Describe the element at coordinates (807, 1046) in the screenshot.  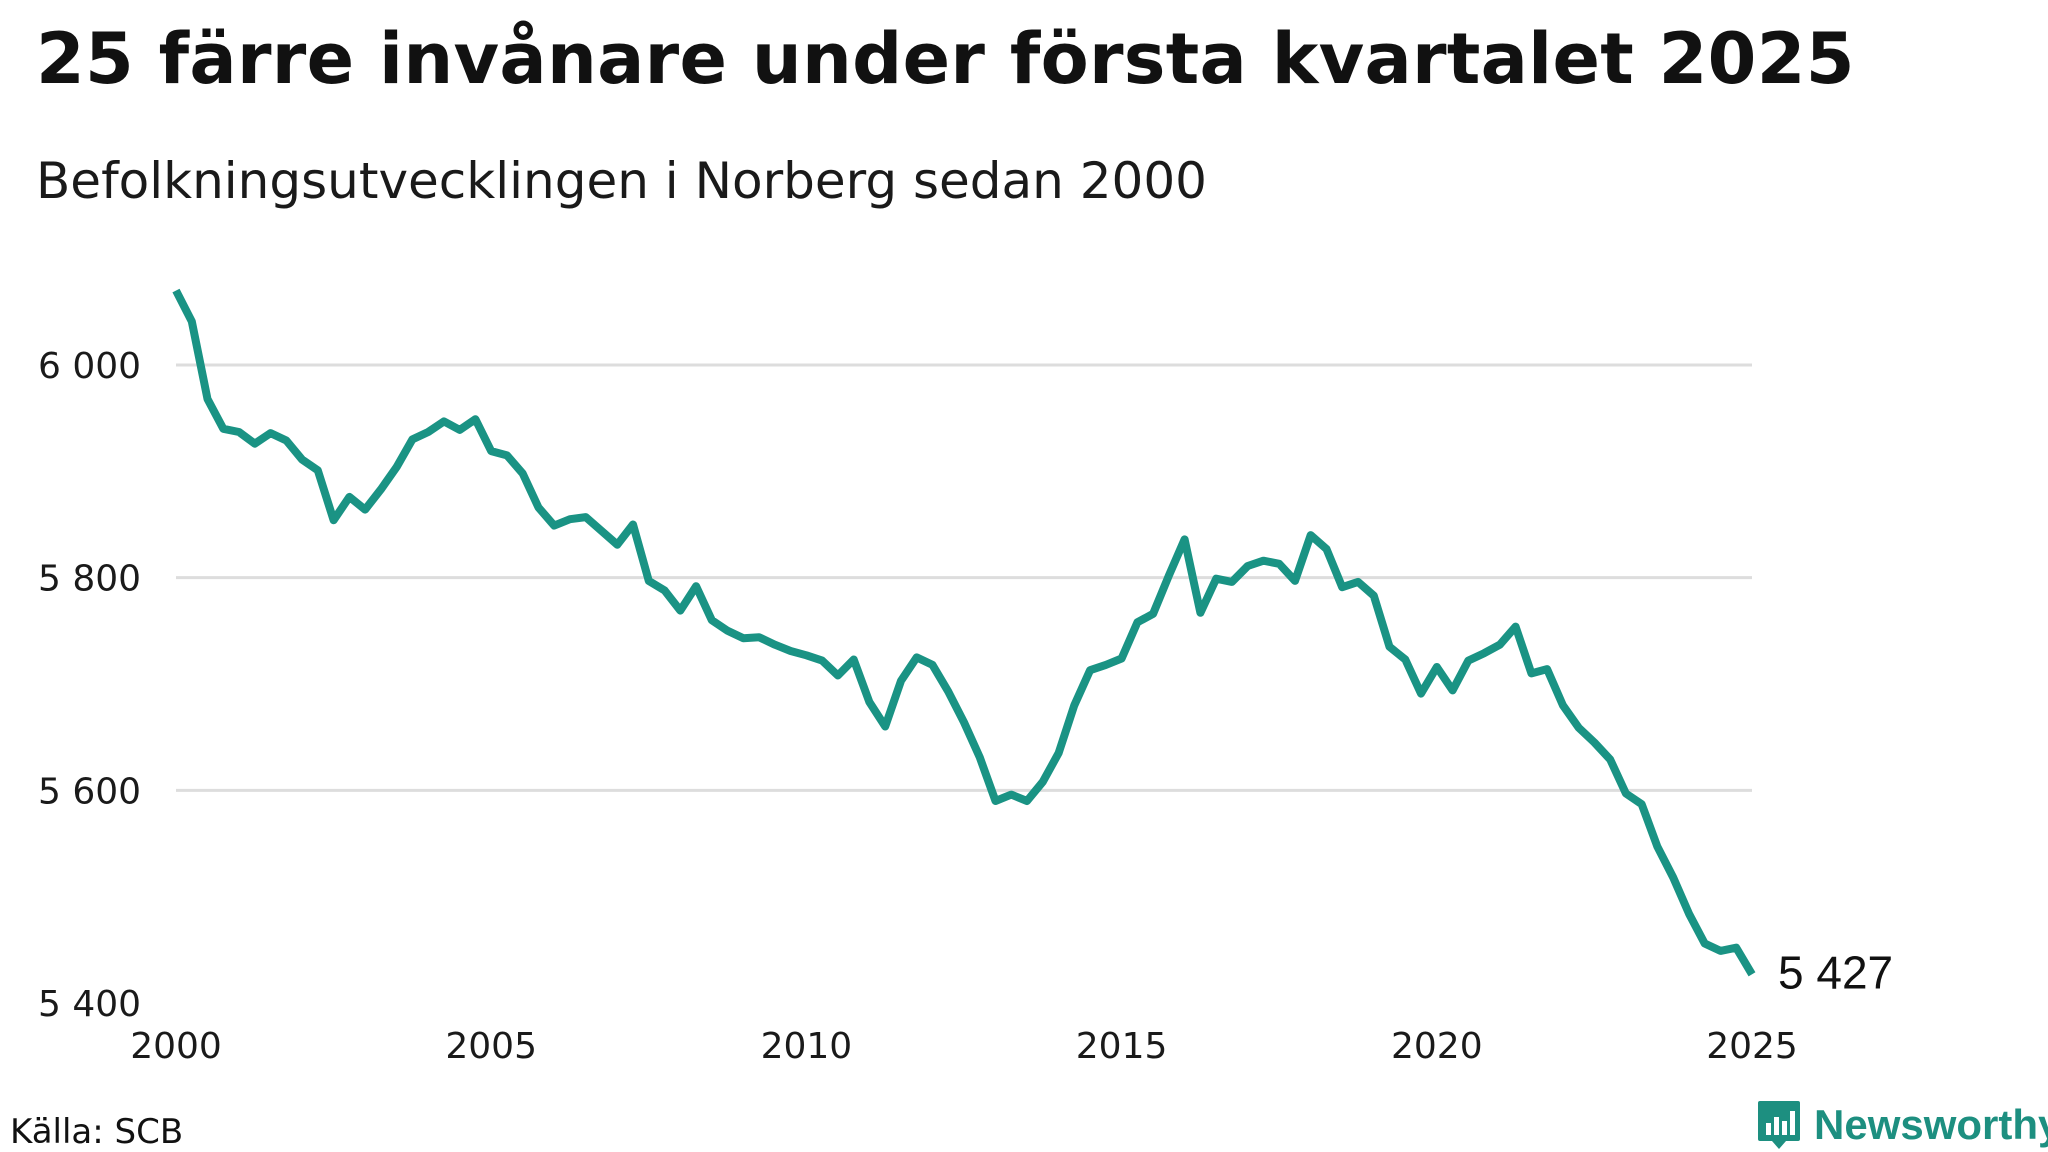
I see `x-tick-label: 2010` at that location.